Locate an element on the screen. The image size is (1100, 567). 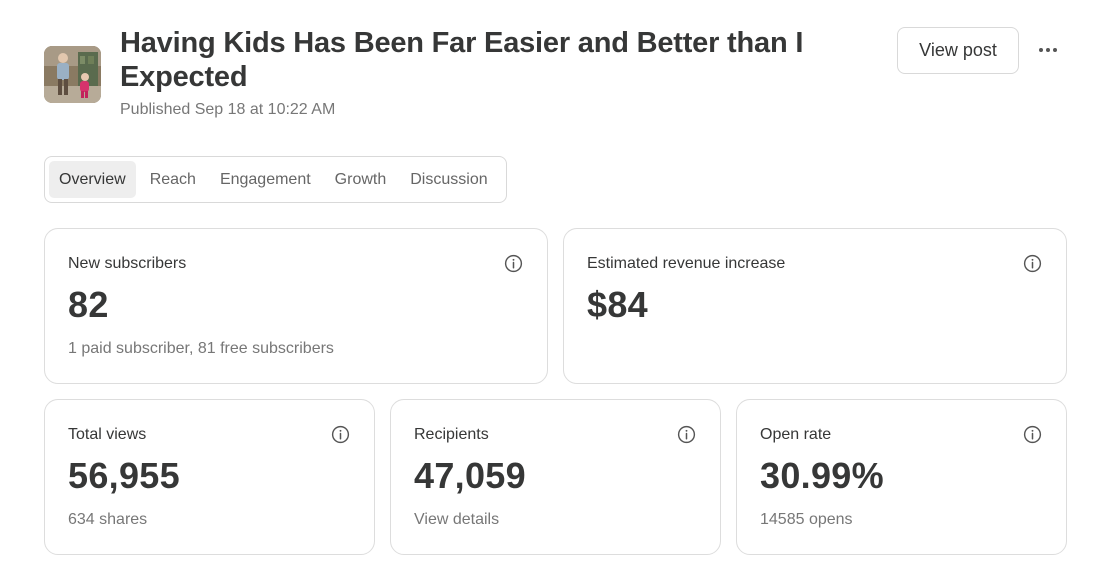
card-value: 30.99% is located at coordinates (822, 475).